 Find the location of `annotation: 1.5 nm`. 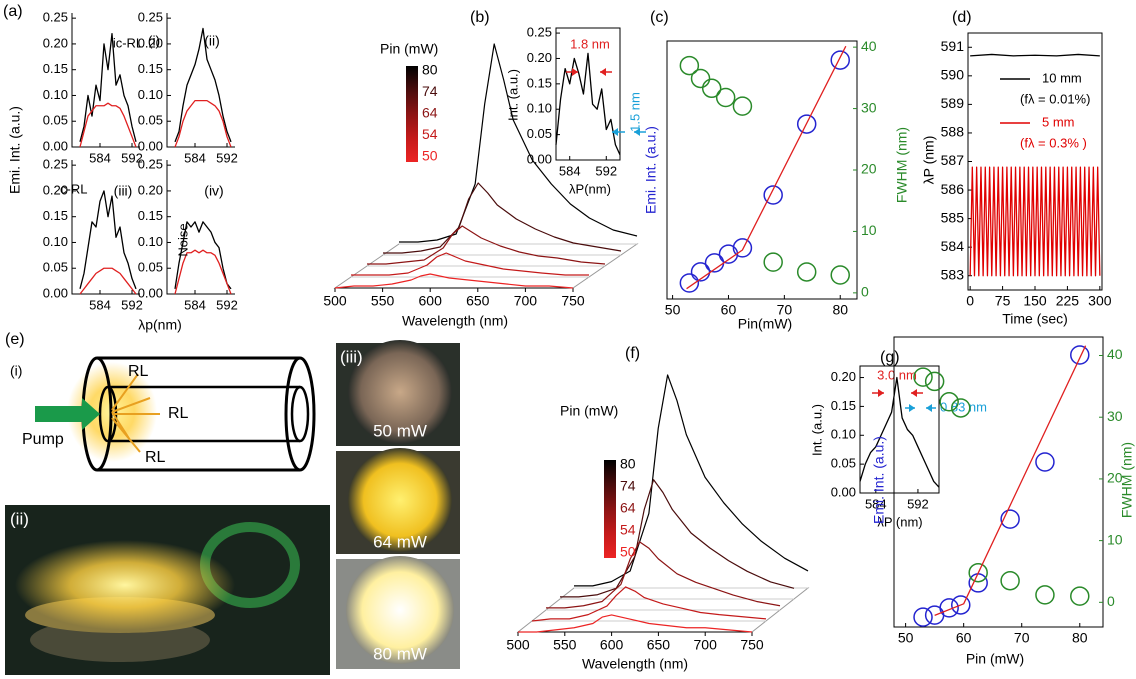

annotation: 1.5 nm is located at coordinates (634, 112).